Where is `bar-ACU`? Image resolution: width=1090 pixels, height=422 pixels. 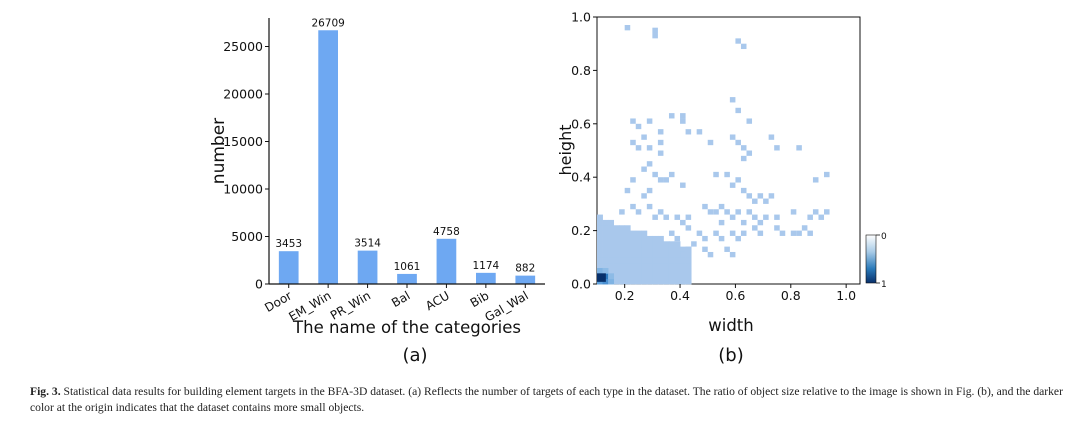
bar-ACU is located at coordinates (446, 261).